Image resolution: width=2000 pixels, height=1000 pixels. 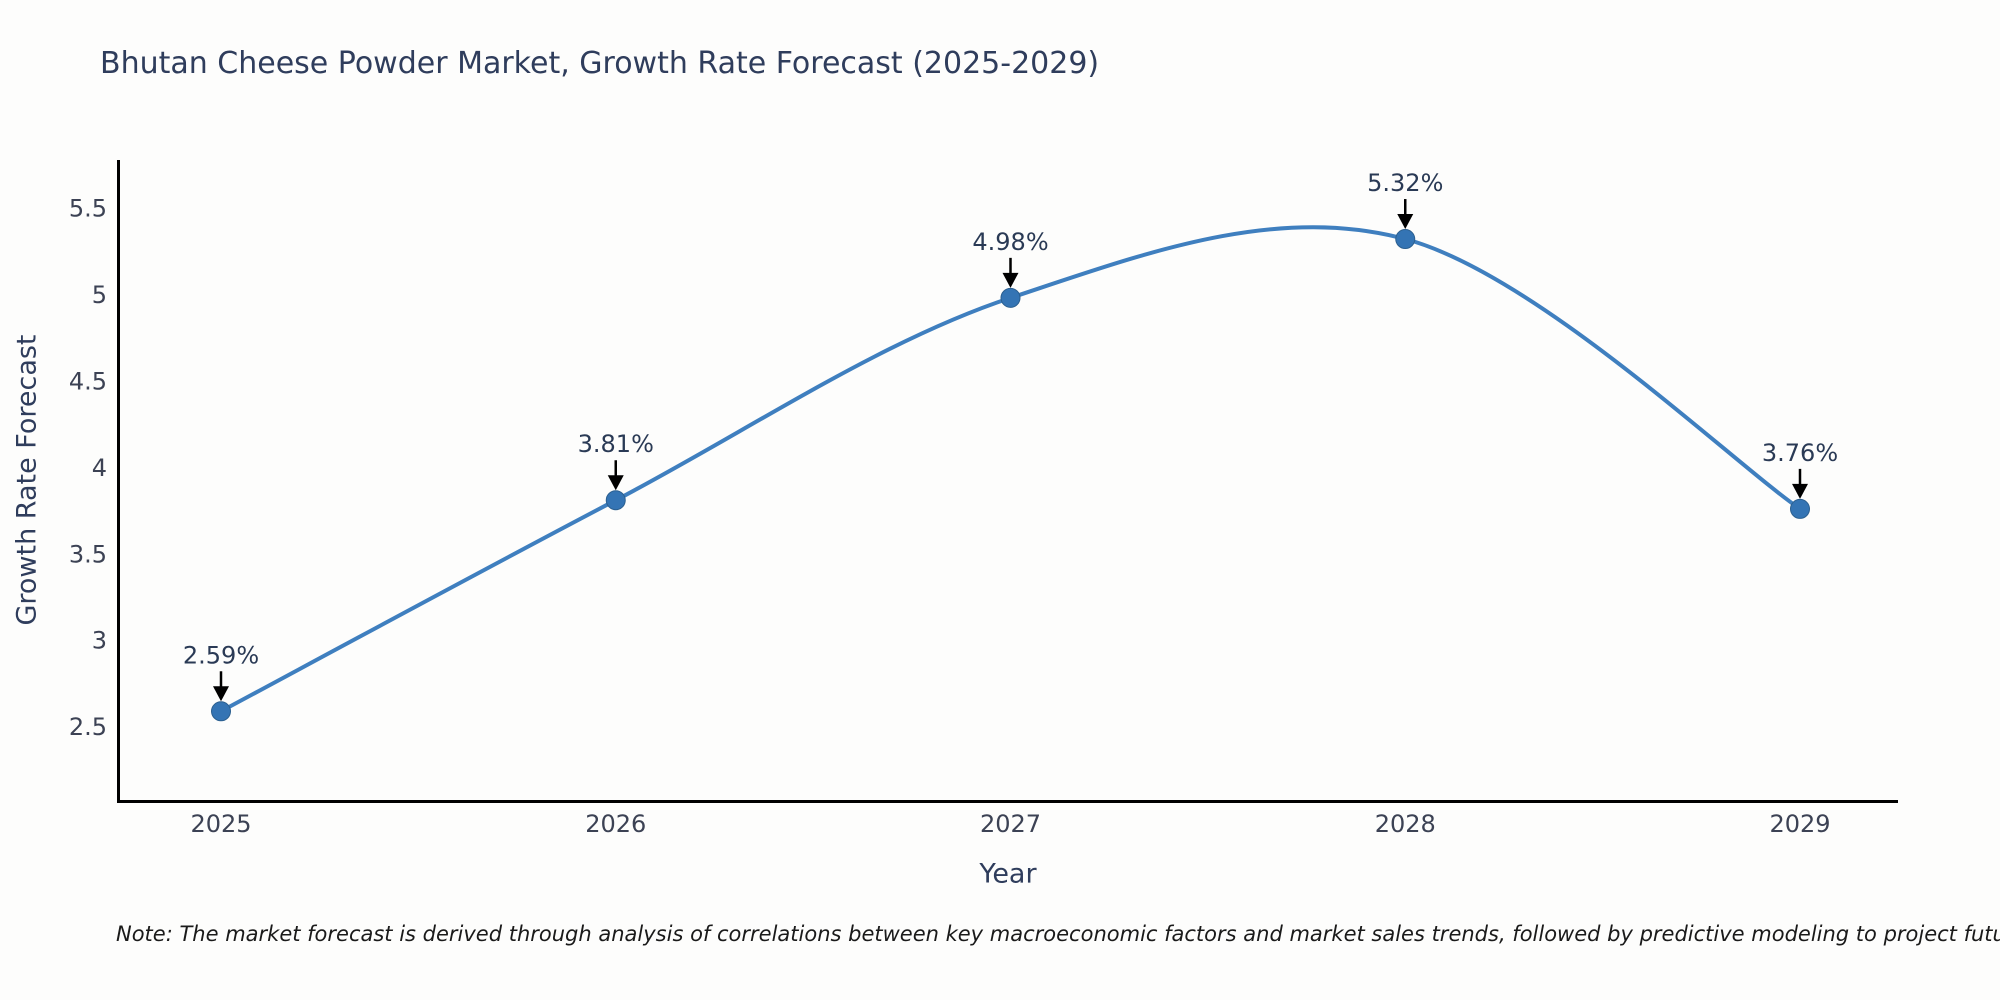 I want to click on y-tick-label: 2.5, so click(x=88, y=727).